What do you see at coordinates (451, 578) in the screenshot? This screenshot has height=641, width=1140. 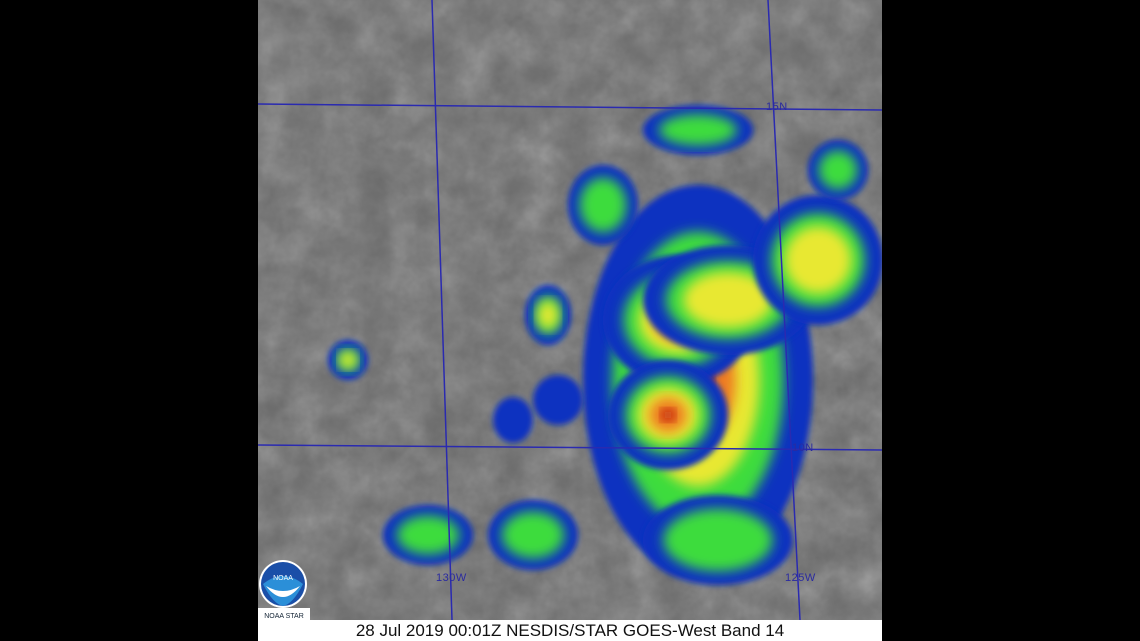 I see `label-130w: 130W` at bounding box center [451, 578].